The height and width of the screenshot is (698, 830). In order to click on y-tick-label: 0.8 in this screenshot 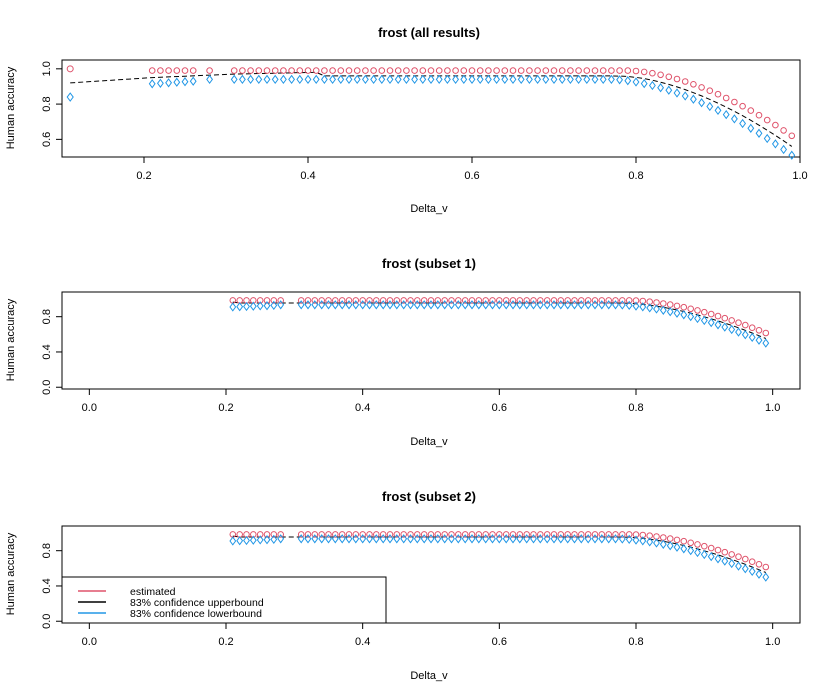, I will do `click(47, 103)`.